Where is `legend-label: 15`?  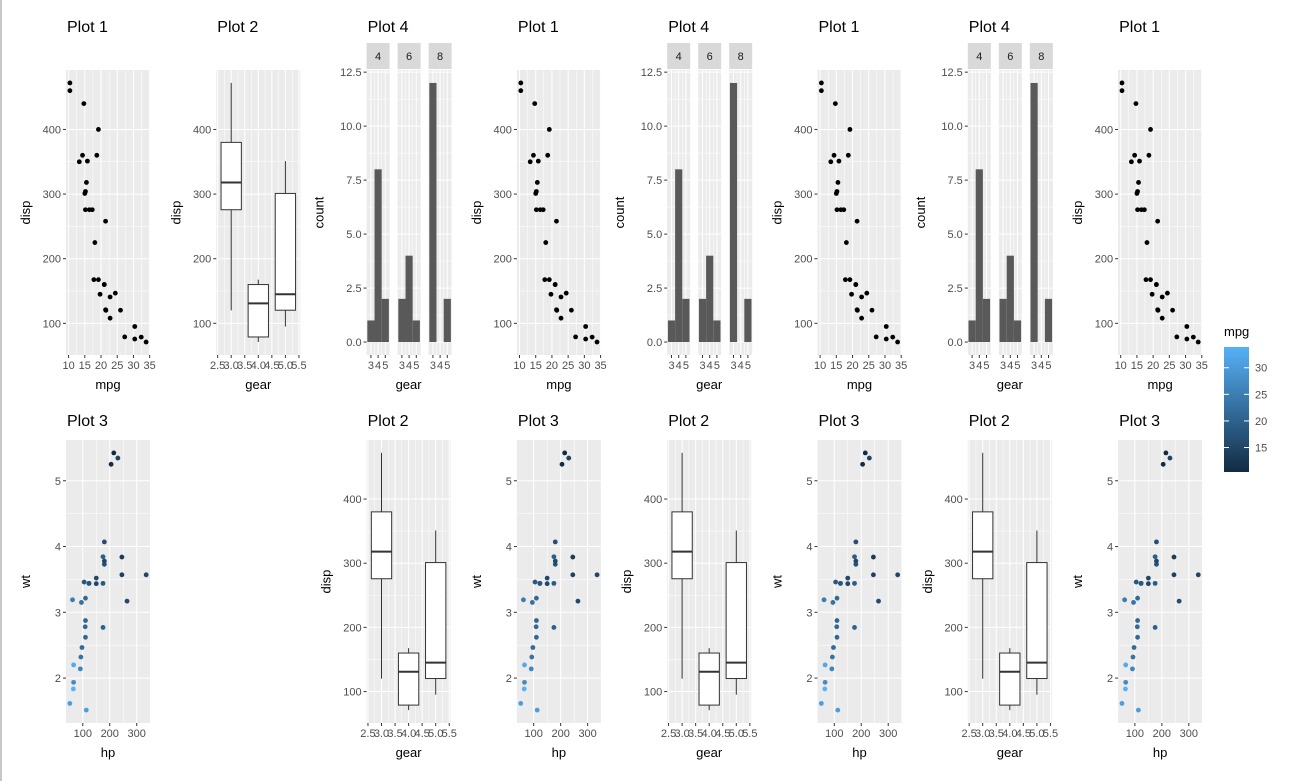 legend-label: 15 is located at coordinates (1261, 449).